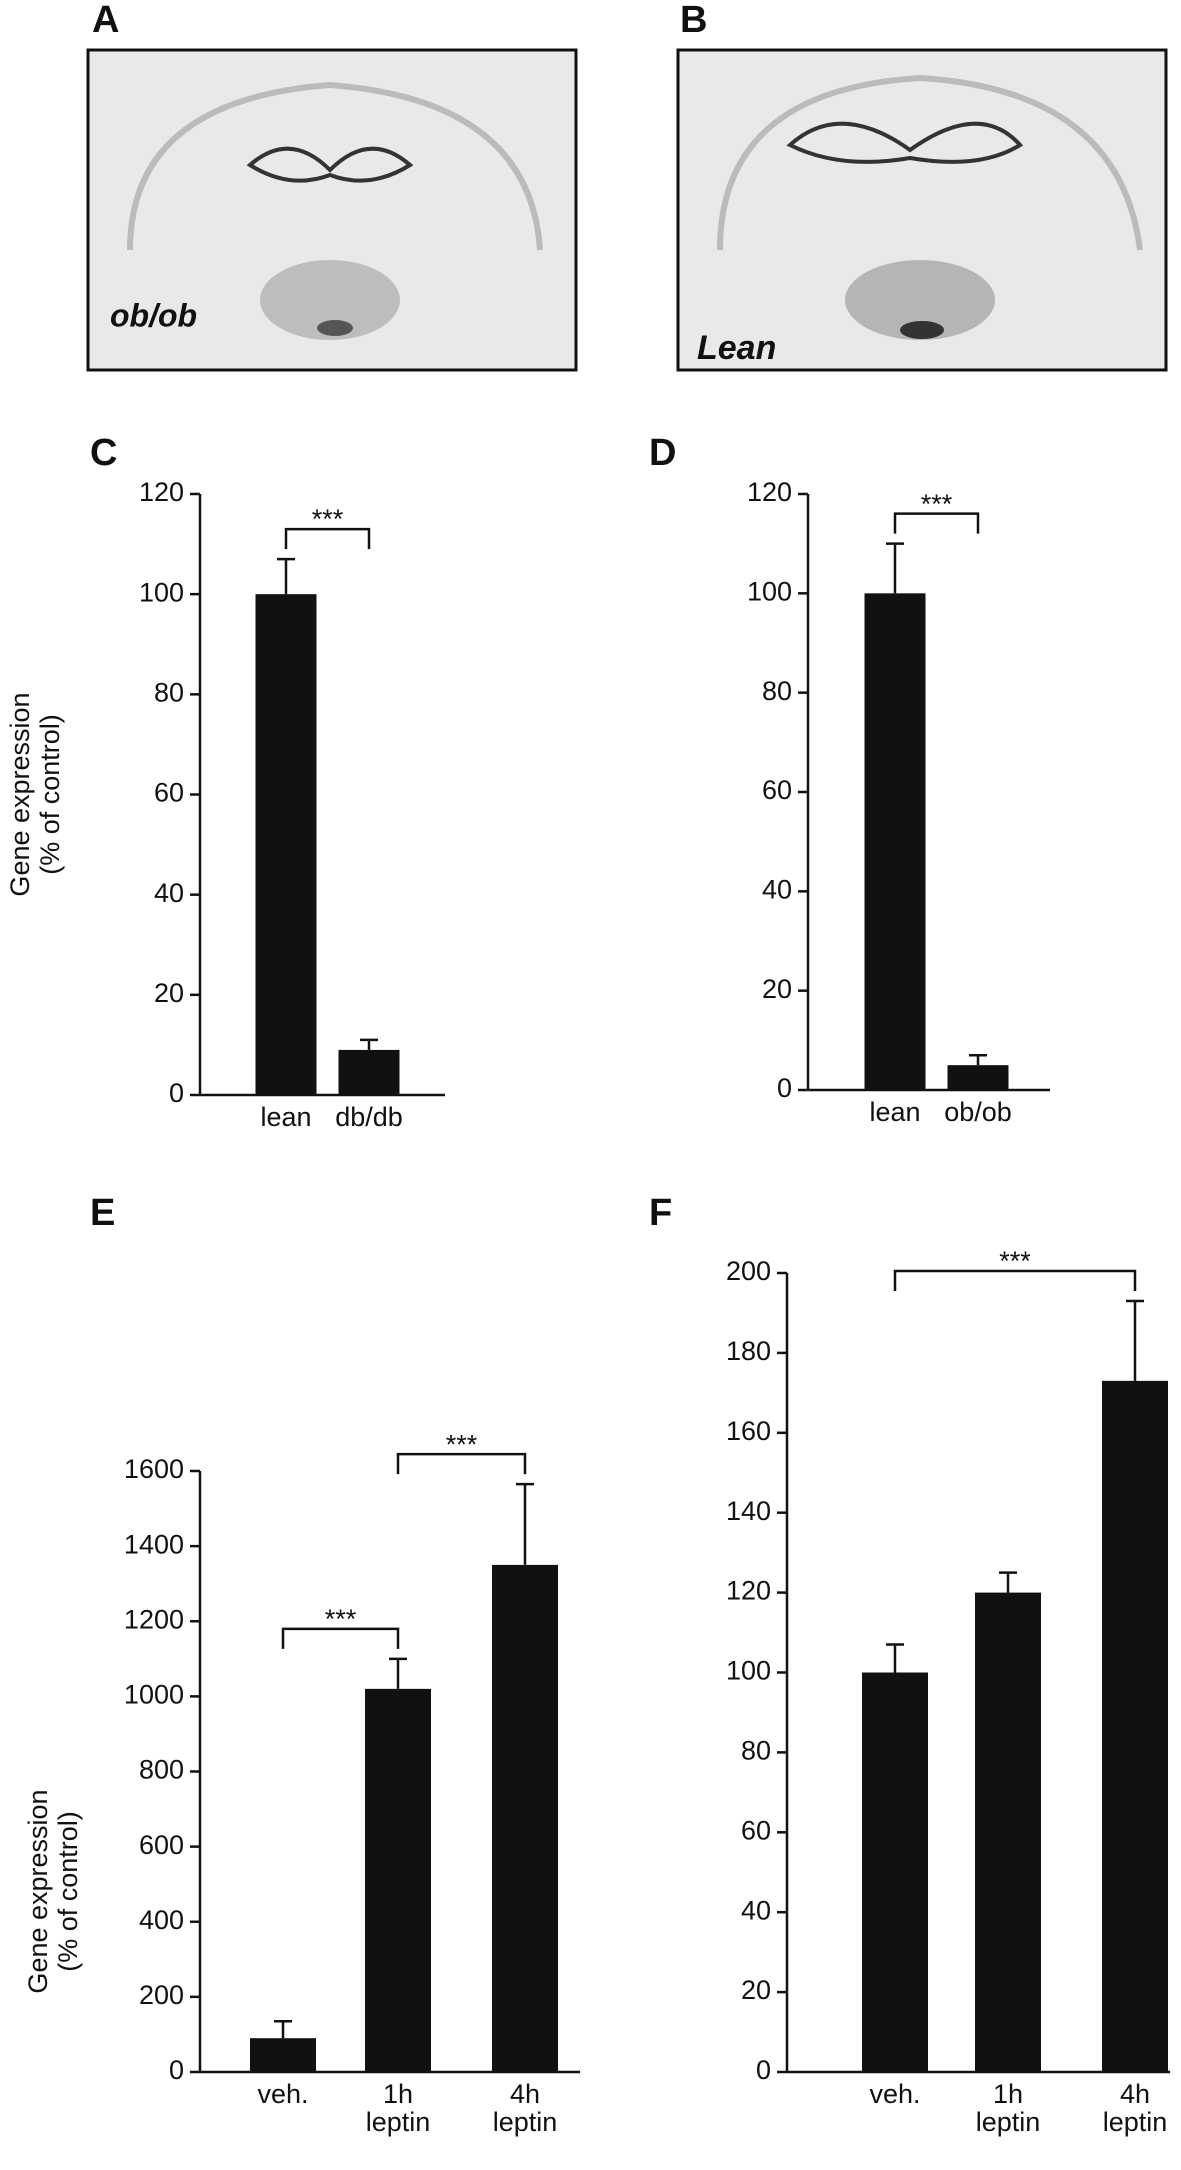  What do you see at coordinates (693, 20) in the screenshot?
I see `panel-letter: B` at bounding box center [693, 20].